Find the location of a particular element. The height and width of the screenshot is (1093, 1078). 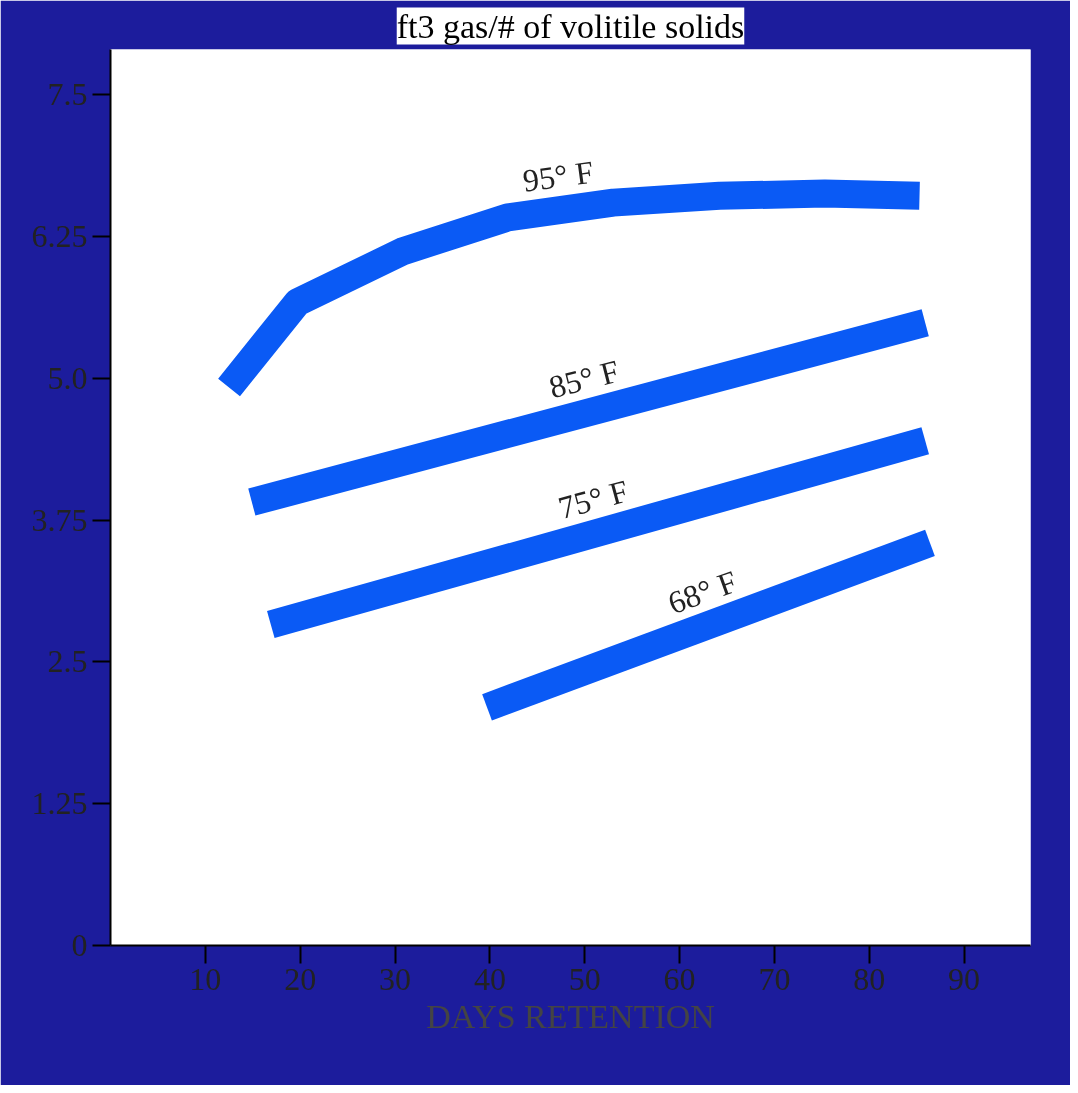

y-tick-label: 6.25 is located at coordinates (59, 236).